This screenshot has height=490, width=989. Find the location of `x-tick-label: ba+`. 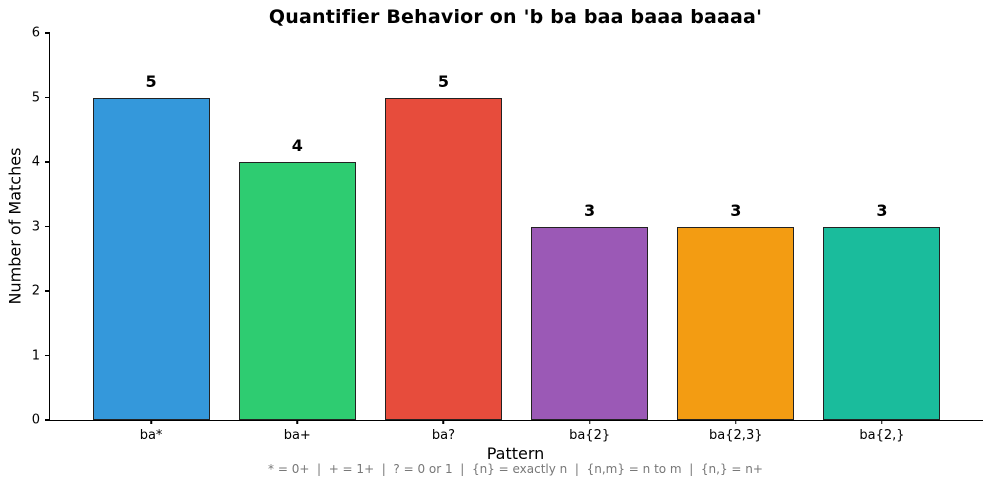

x-tick-label: ba+ is located at coordinates (297, 435).